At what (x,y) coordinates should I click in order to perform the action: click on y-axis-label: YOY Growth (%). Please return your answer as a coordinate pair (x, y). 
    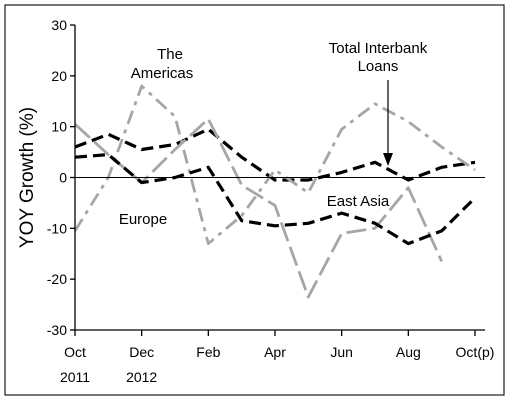
    Looking at the image, I should click on (27, 177).